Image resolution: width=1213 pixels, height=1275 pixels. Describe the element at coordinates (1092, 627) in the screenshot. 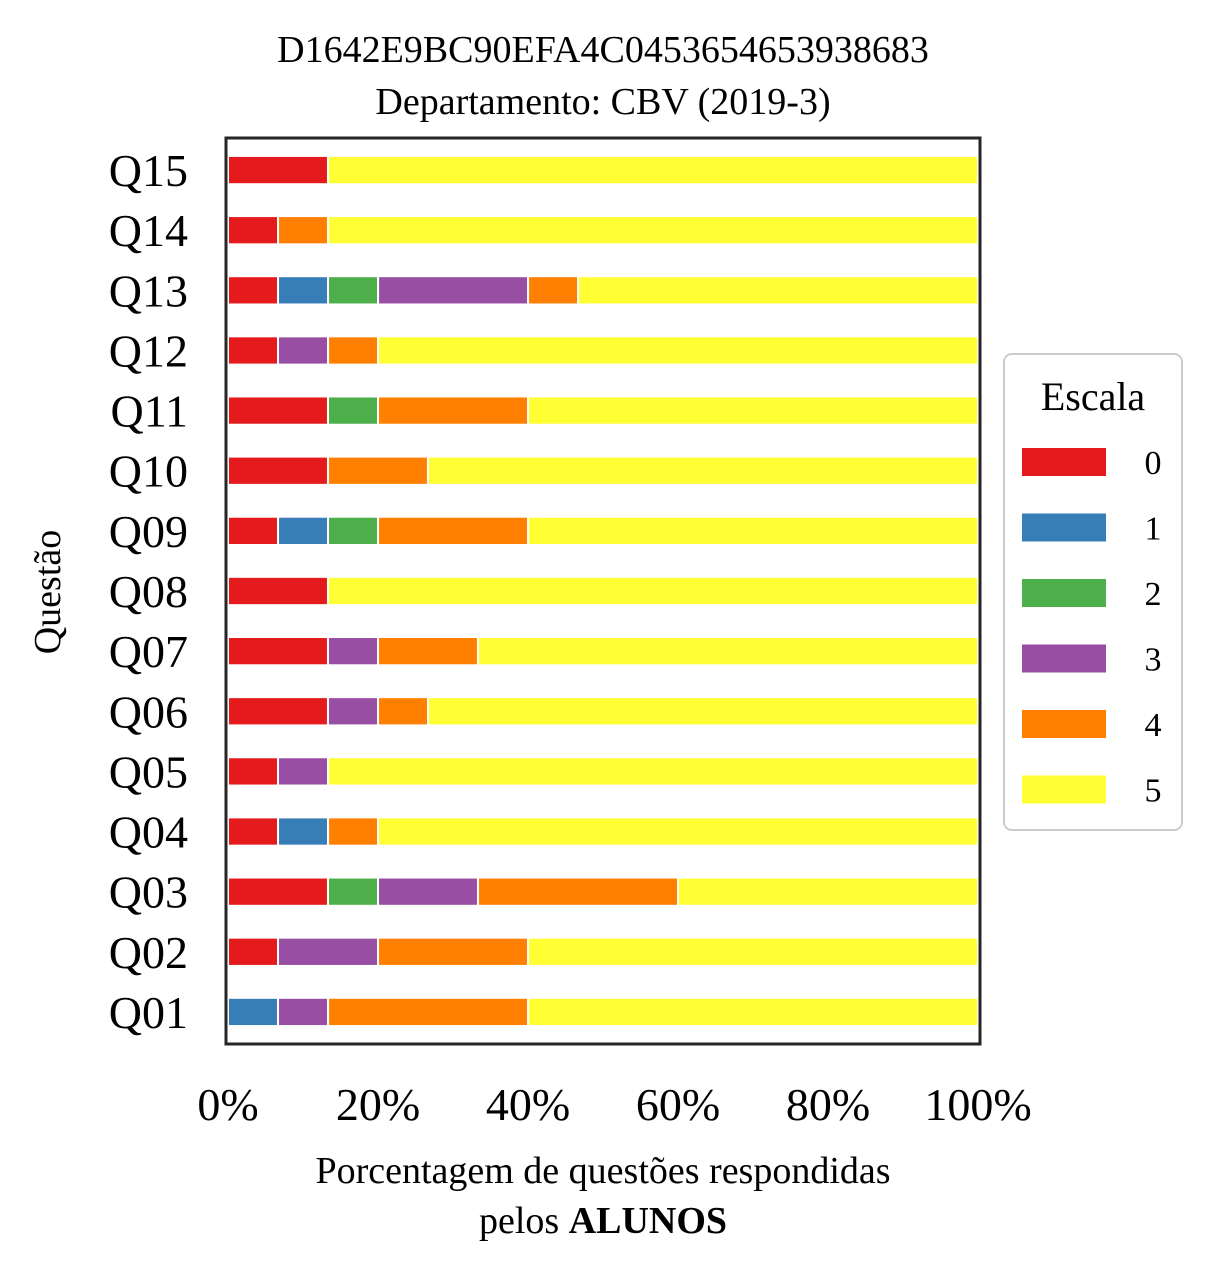

I see `legend-items: 0 1 2 3 4 5` at that location.